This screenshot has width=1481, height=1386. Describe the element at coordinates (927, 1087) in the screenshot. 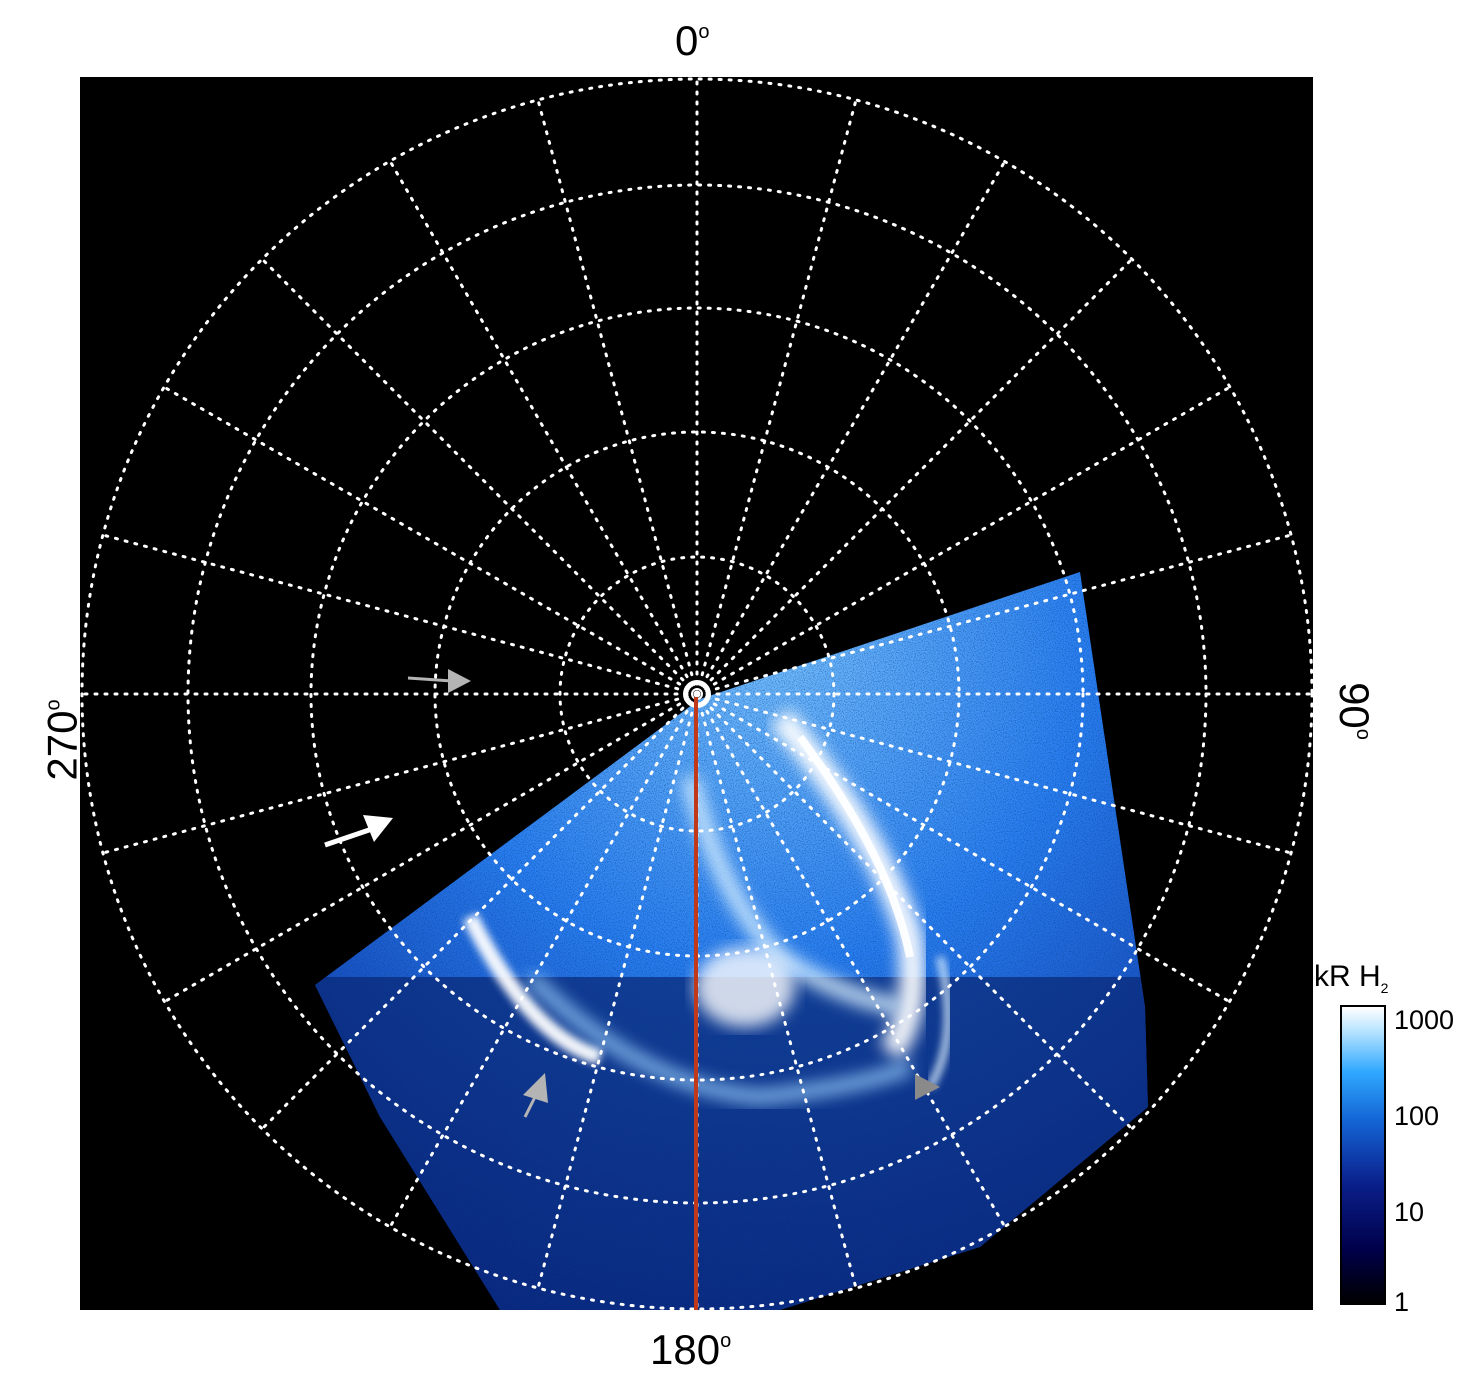

I see `gray-arrow-lower-right` at that location.